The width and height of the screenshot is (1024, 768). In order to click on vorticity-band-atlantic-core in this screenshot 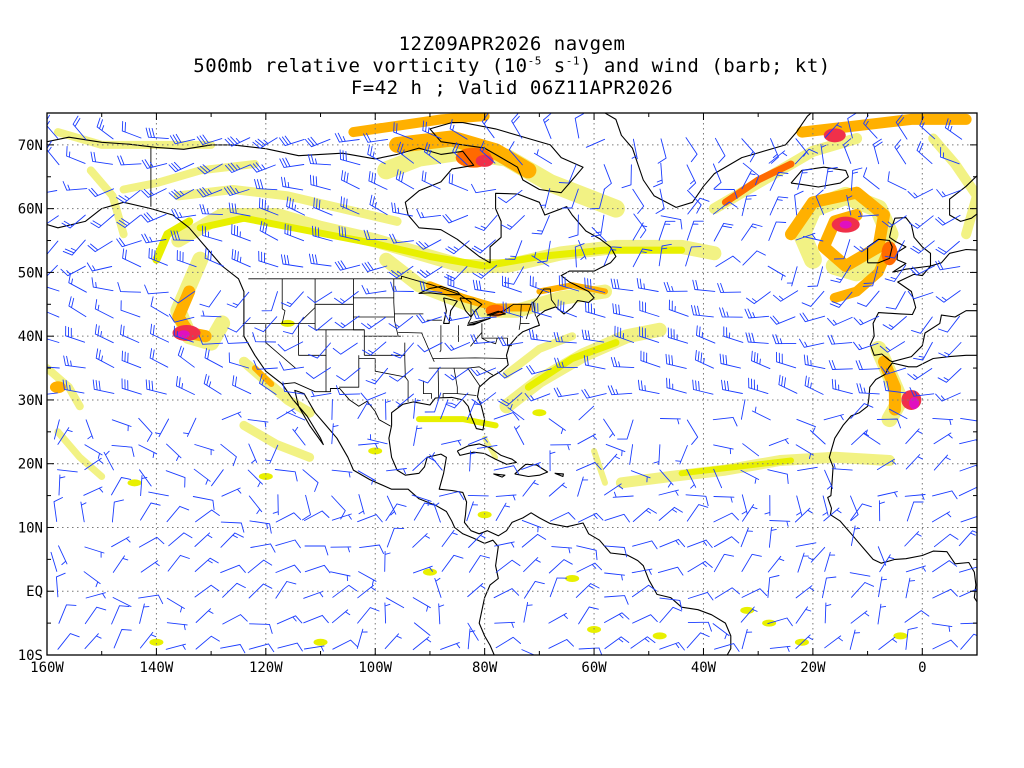, I will do `click(572, 365)`.